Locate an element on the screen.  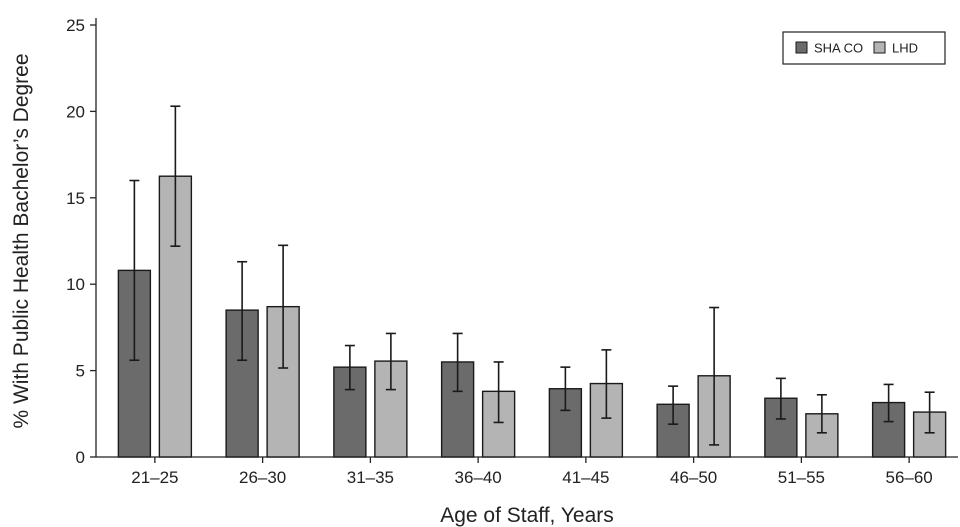
x-tick-label: 36–40 is located at coordinates (477, 477).